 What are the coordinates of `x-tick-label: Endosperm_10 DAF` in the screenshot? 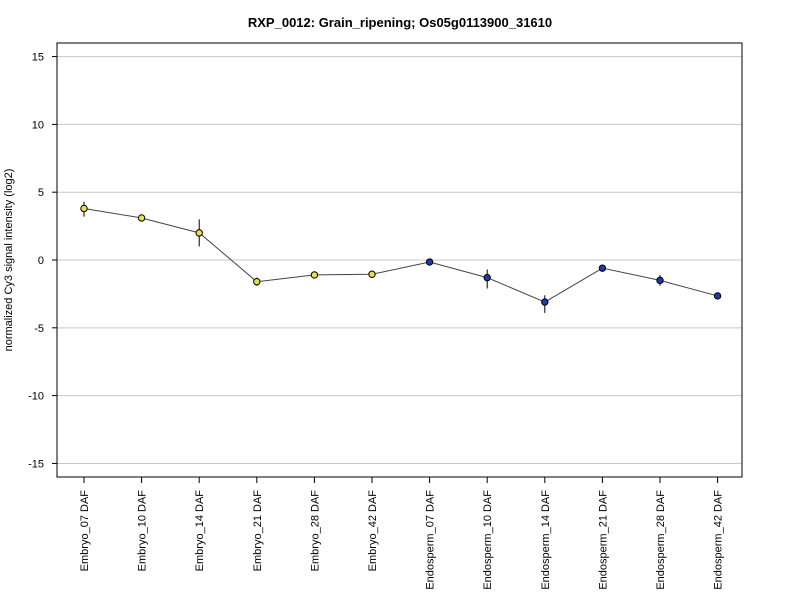 It's located at (488, 540).